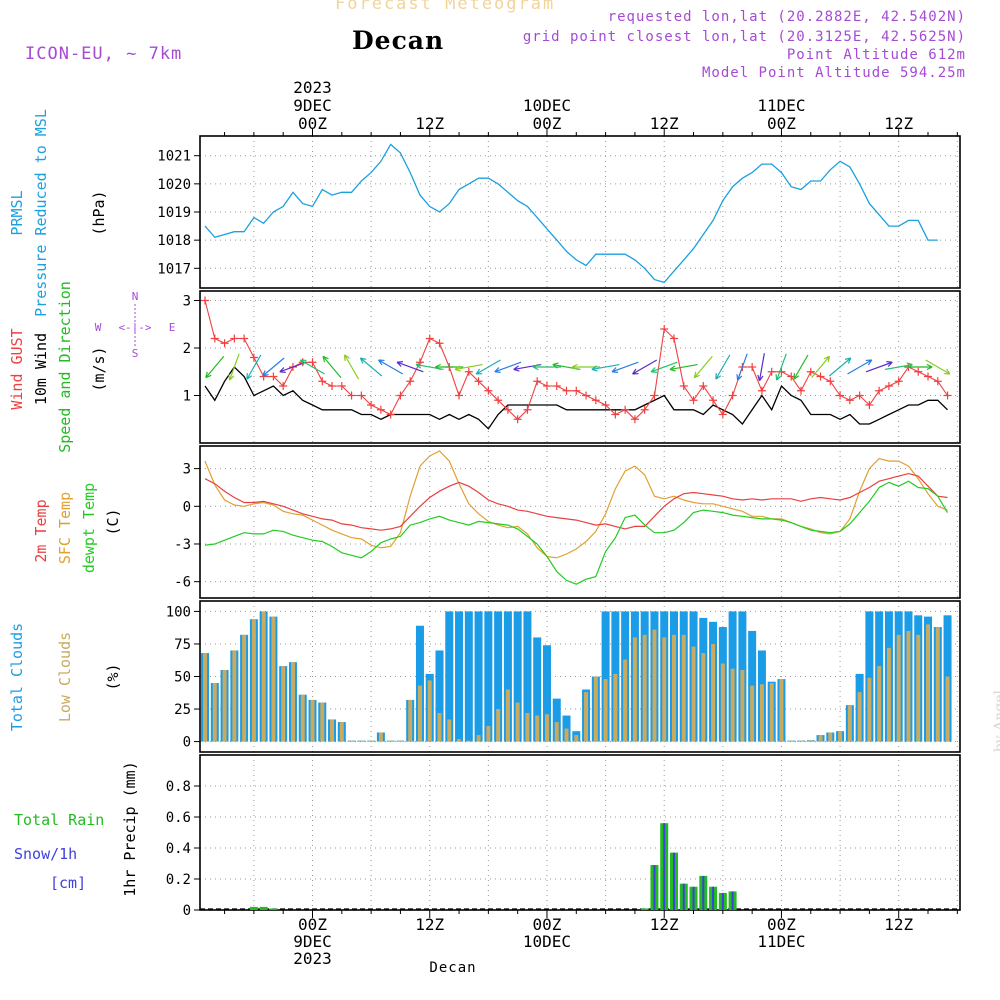  I want to click on pressure-unit: (hPa), so click(99, 212).